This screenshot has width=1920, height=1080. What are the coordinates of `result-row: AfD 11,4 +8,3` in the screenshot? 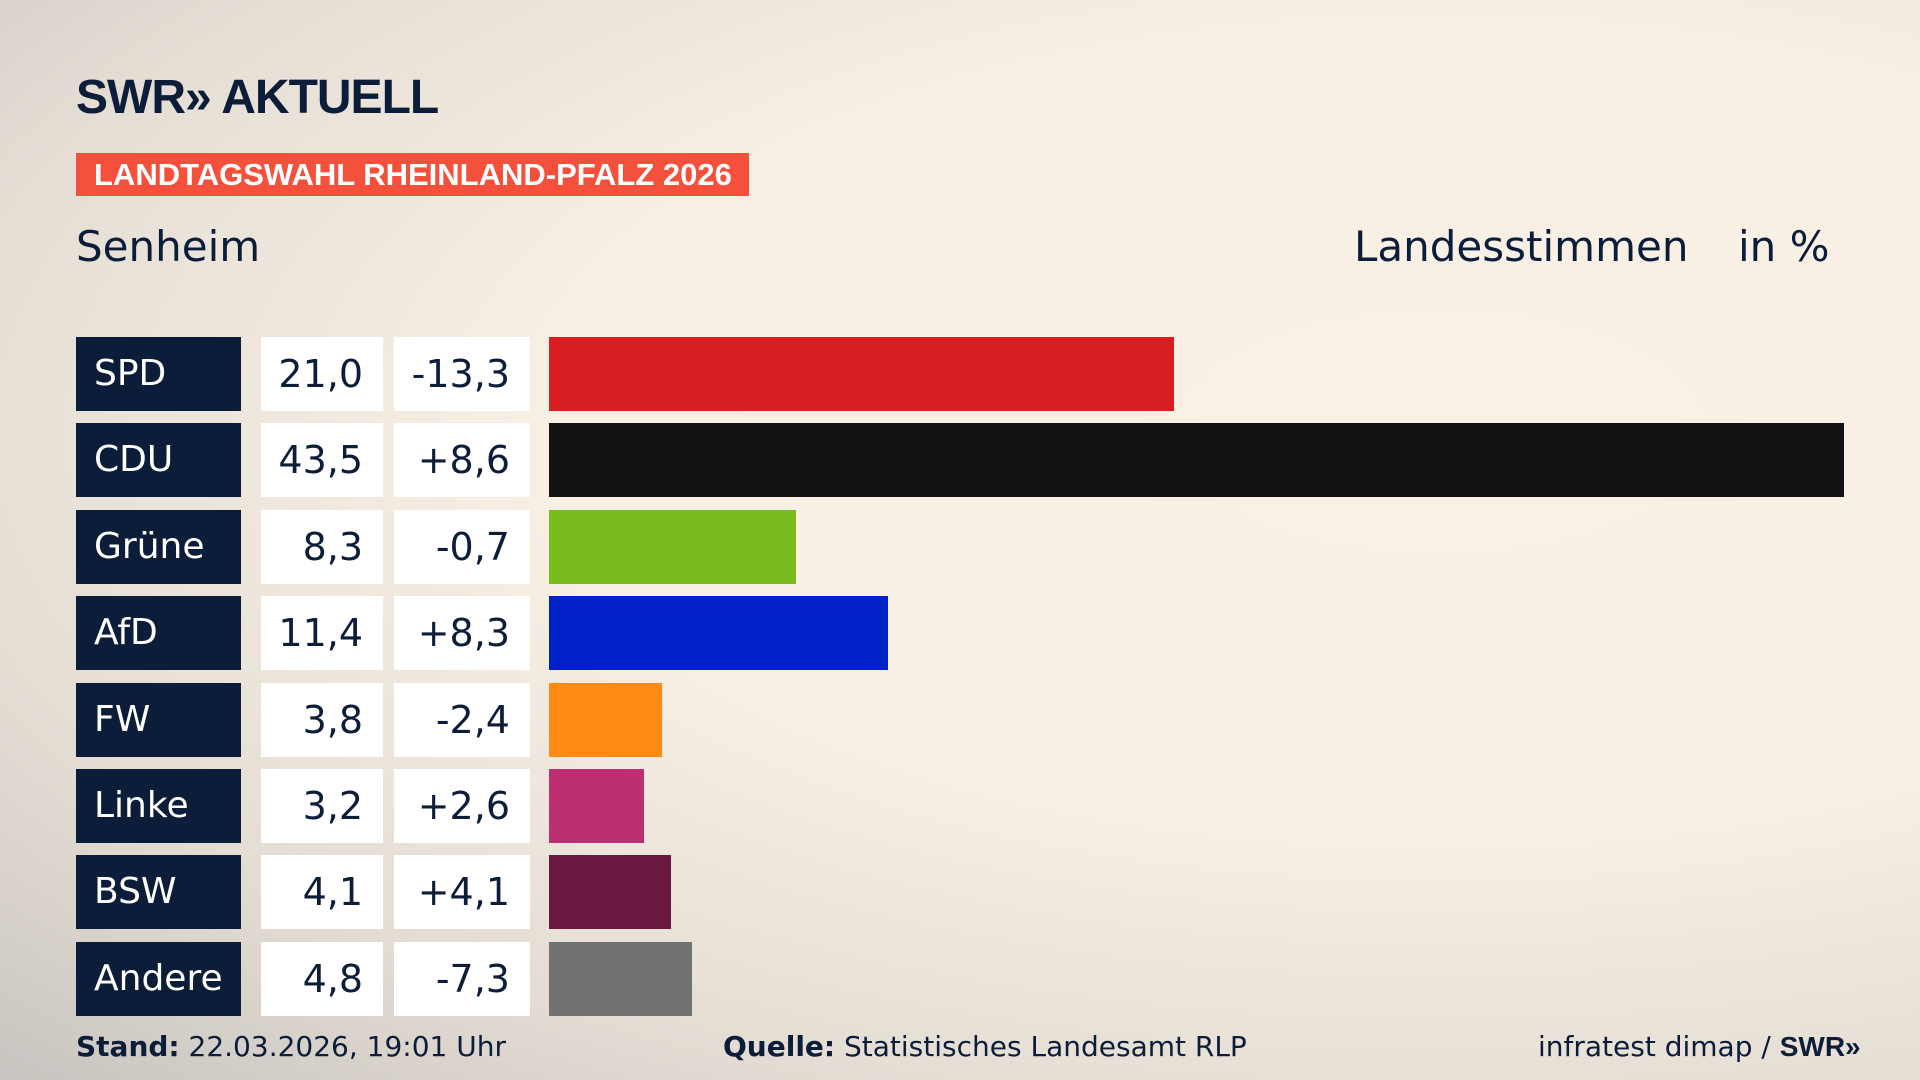 It's located at (960, 633).